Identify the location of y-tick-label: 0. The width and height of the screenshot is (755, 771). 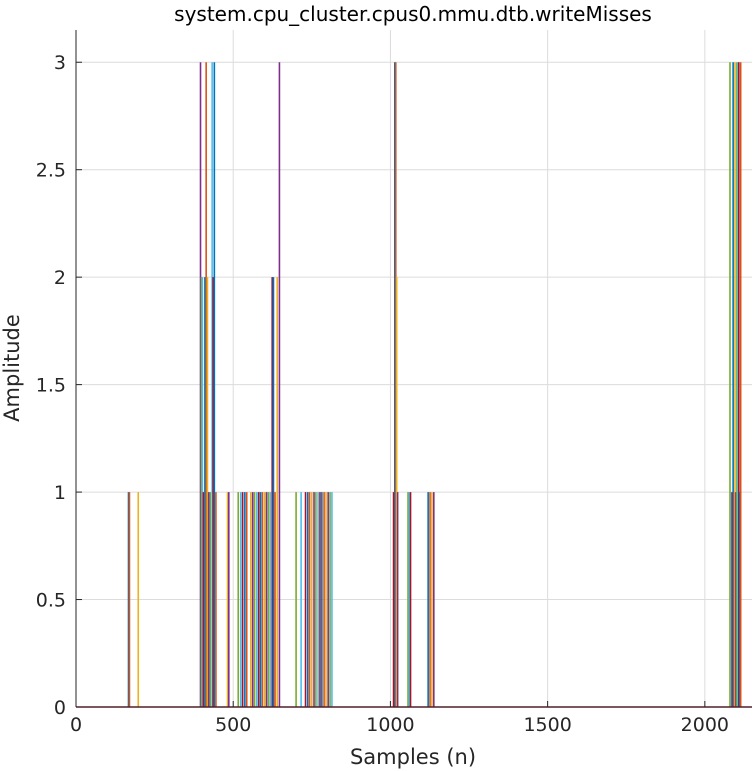
(60, 708).